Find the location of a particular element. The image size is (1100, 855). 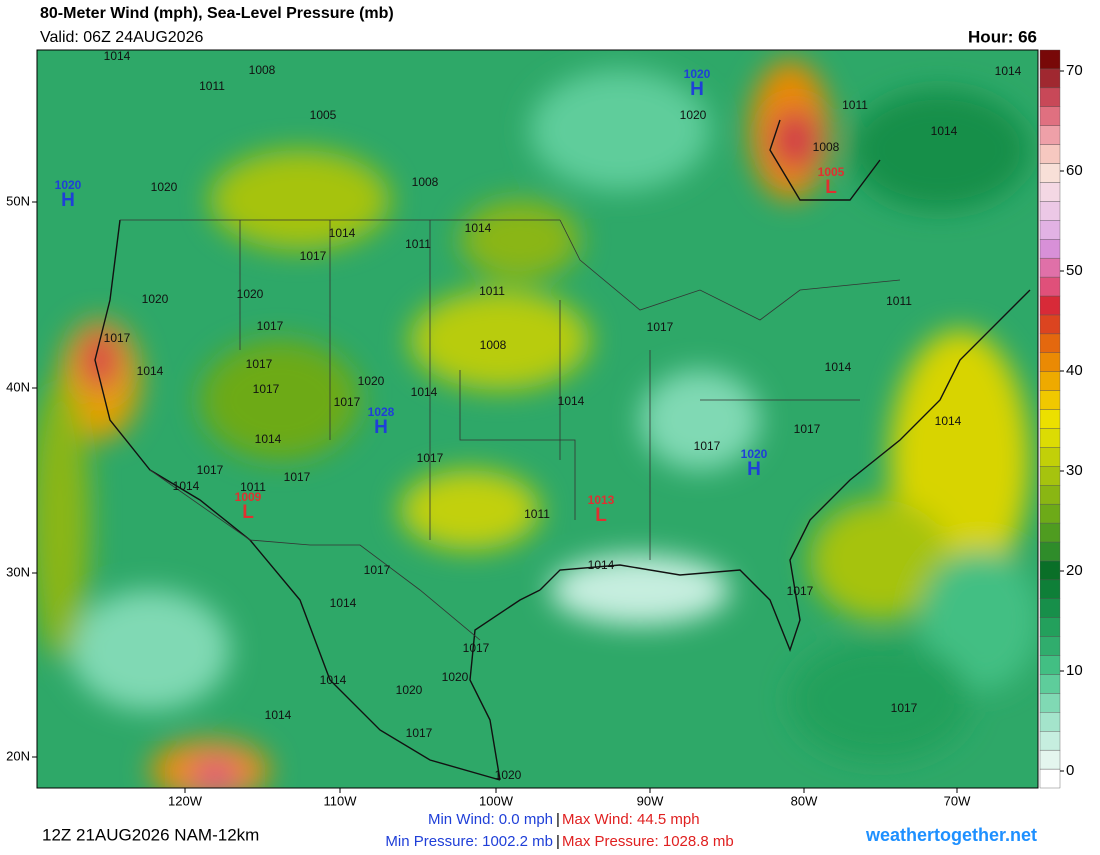

max-wind: Max Wind: 44.5 mph is located at coordinates (631, 819).